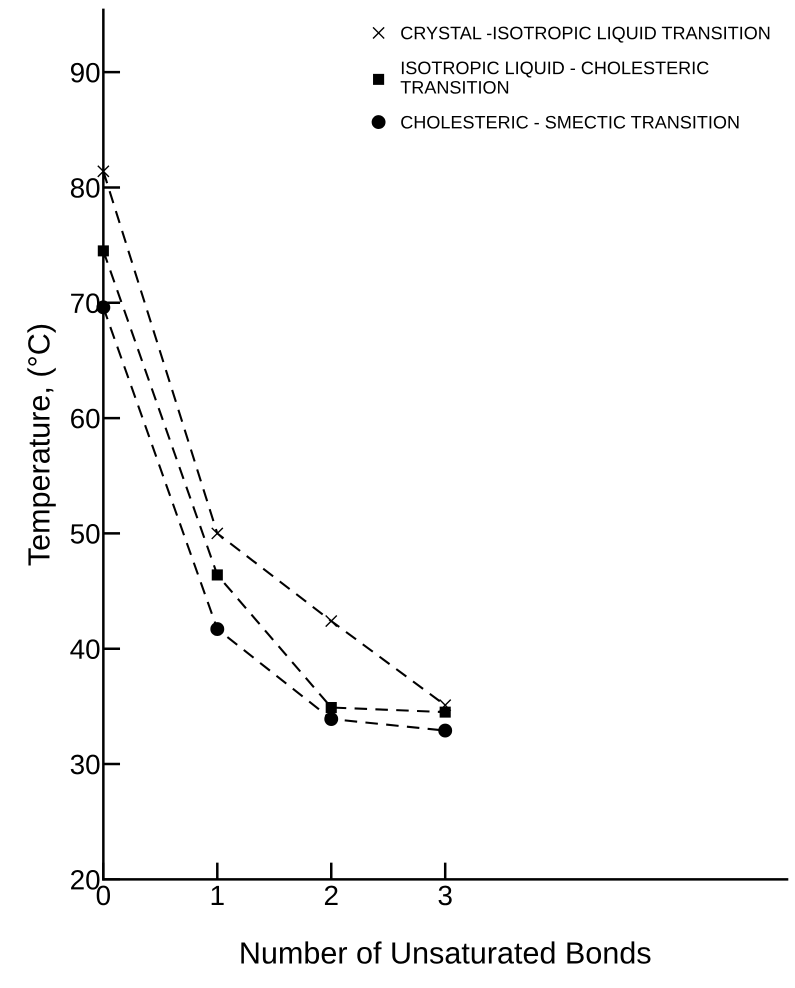  Describe the element at coordinates (41, 445) in the screenshot. I see `y-axis-title: Temperature, (°C)` at that location.